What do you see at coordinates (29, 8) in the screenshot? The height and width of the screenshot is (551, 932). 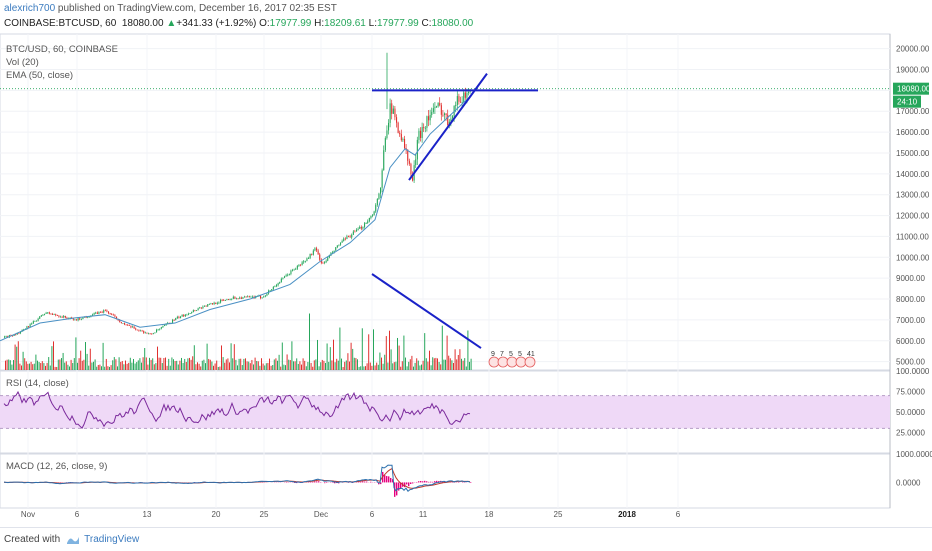 I see `author-link: alexrich700` at bounding box center [29, 8].